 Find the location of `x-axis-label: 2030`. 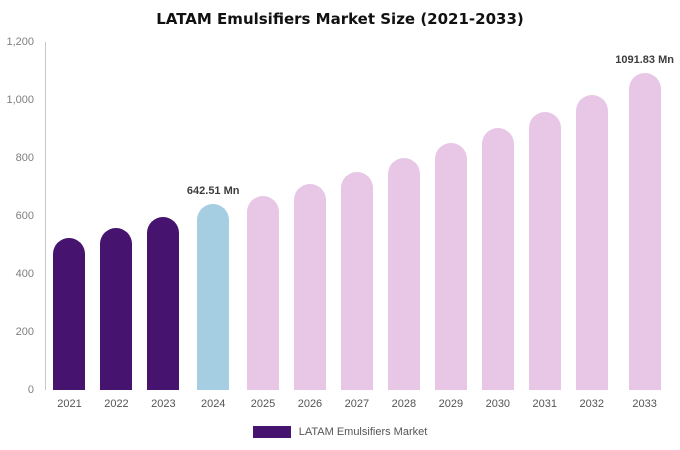

x-axis-label: 2030 is located at coordinates (498, 404).